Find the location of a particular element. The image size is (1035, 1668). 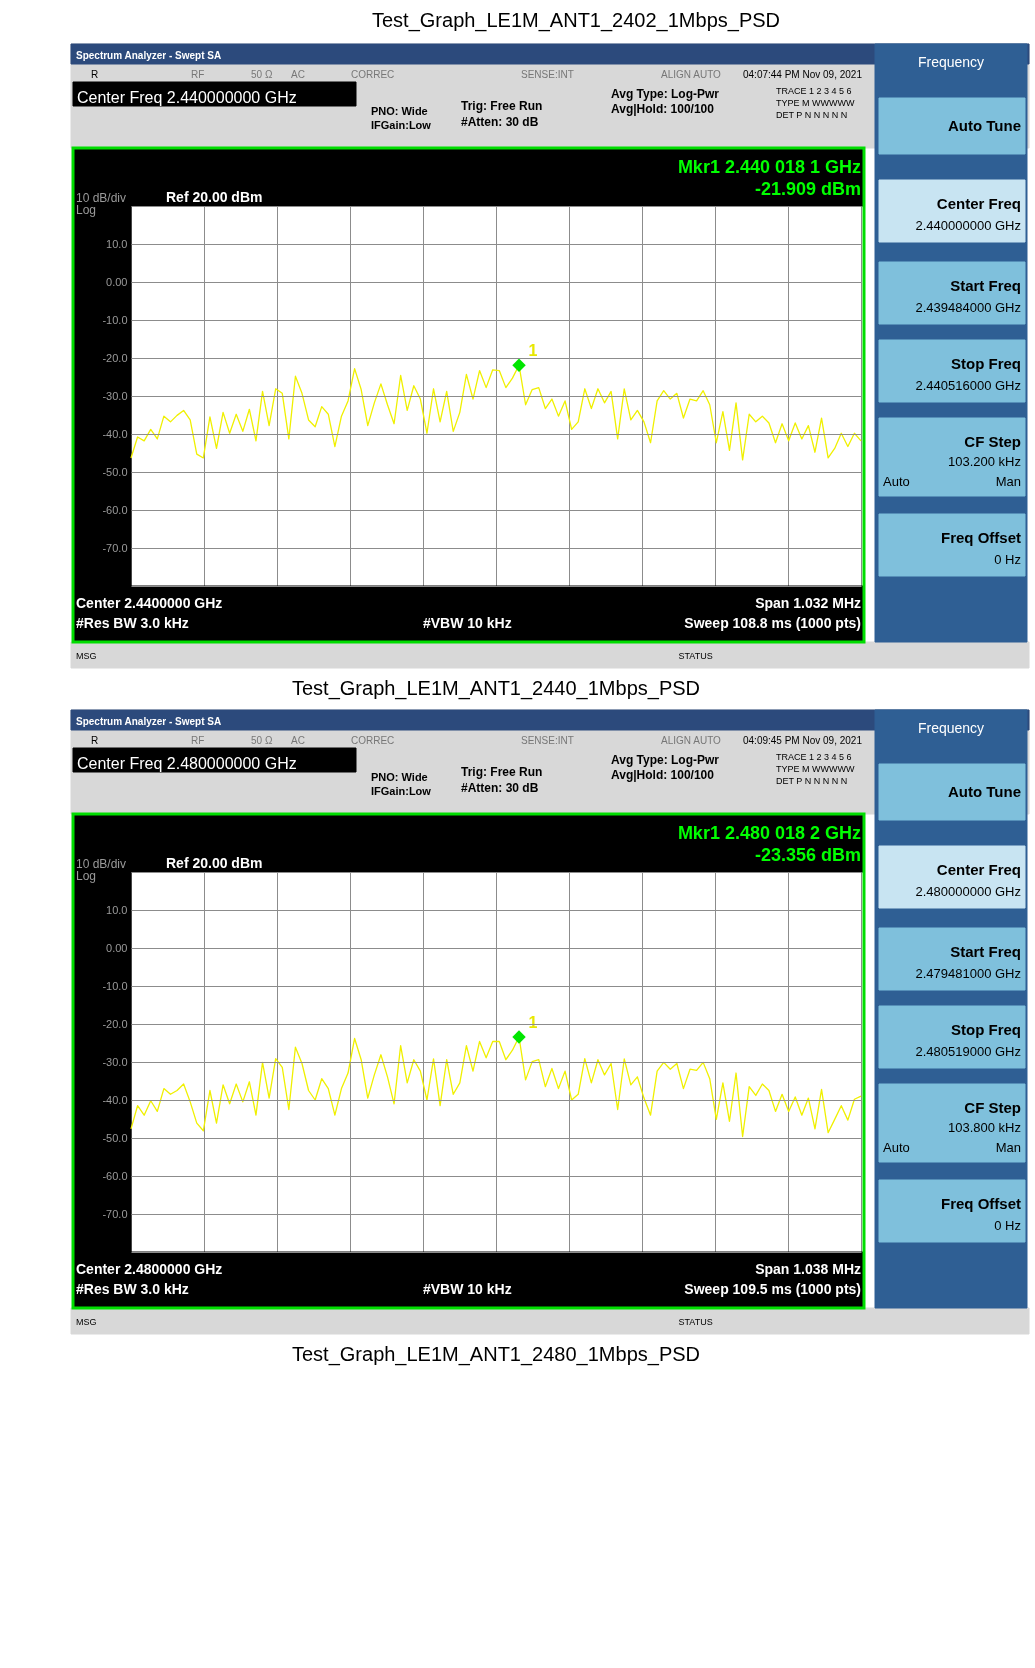

text: 103.800 kHz is located at coordinates (984, 1127).